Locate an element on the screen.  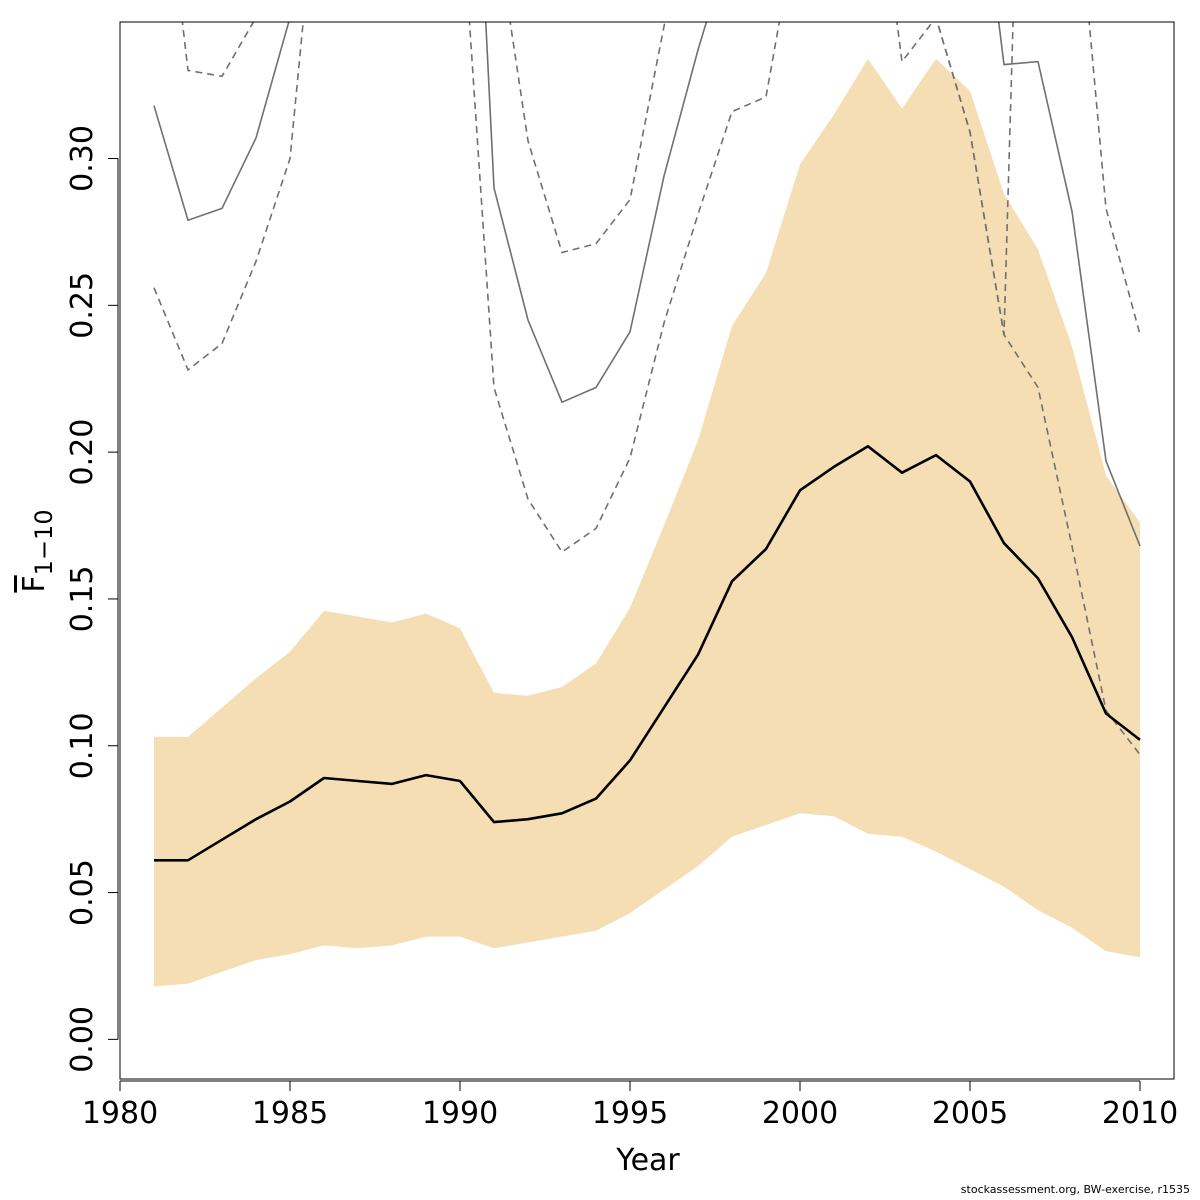
svg-text: F1−10 is located at coordinates (37, 550).